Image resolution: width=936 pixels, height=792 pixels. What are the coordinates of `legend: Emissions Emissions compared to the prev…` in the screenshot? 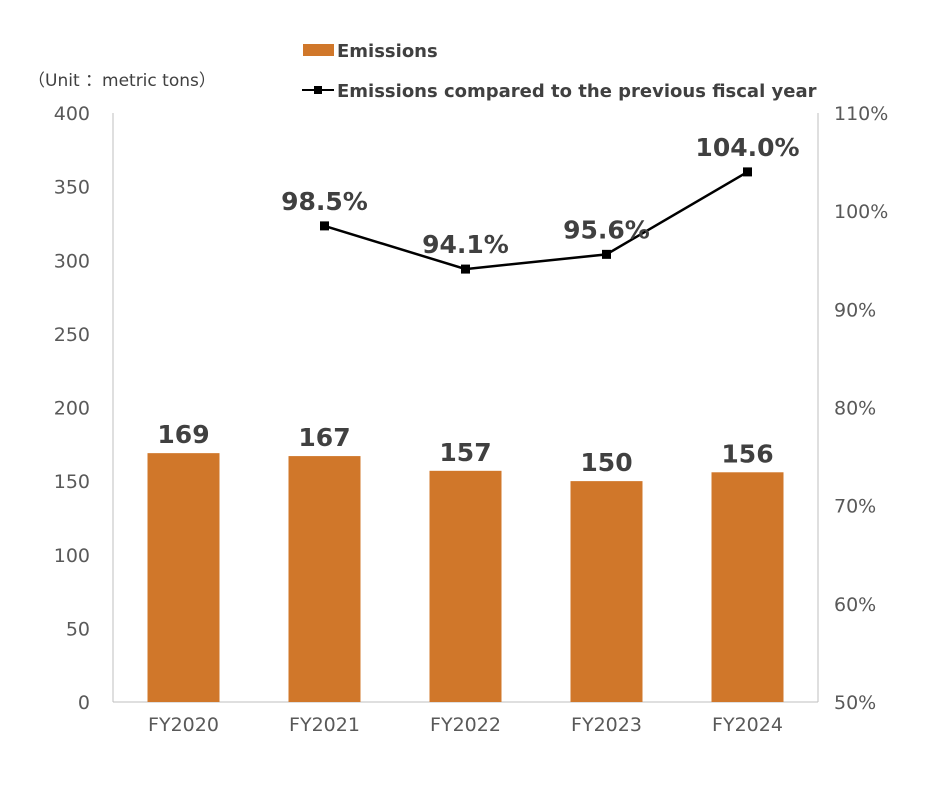 It's located at (559, 71).